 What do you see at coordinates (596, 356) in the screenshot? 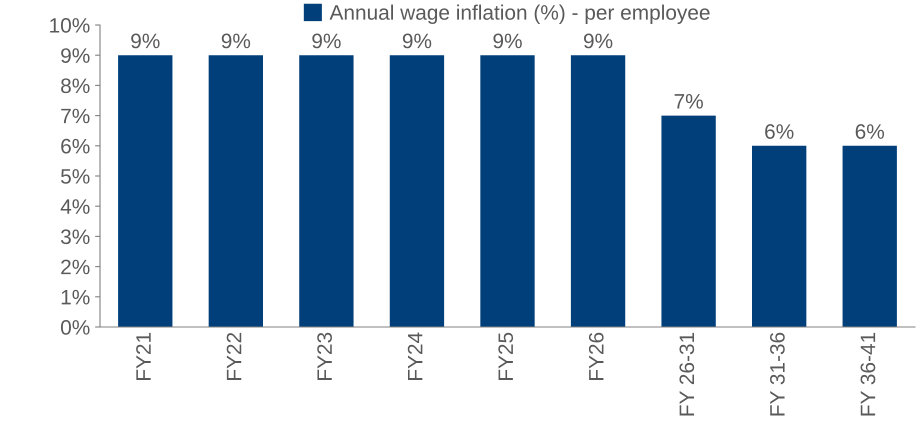
I see `x-tick-label: FY26` at bounding box center [596, 356].